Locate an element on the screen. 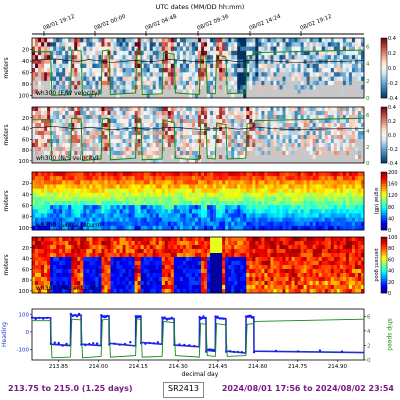 The width and height of the screenshot is (400, 400). speed-tick-label: 4 is located at coordinates (369, 332).